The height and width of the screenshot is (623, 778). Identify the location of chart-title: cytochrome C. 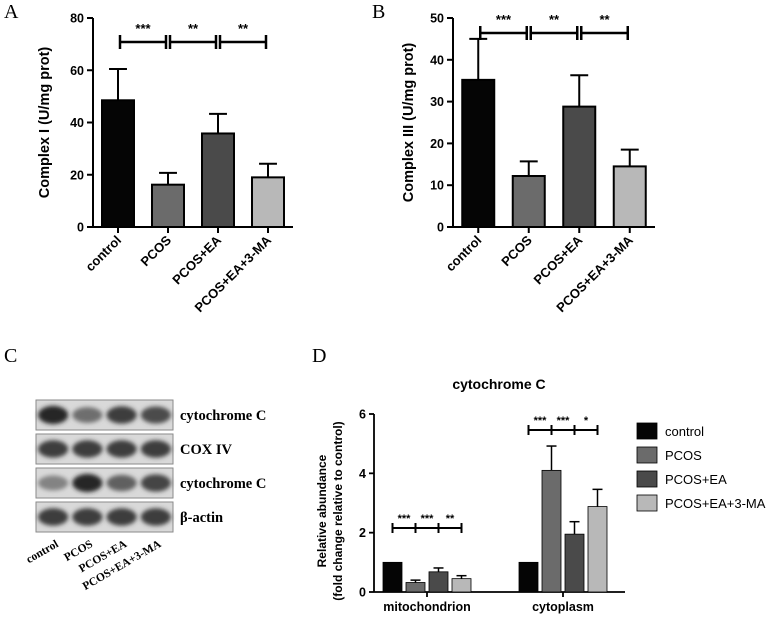
(498, 384).